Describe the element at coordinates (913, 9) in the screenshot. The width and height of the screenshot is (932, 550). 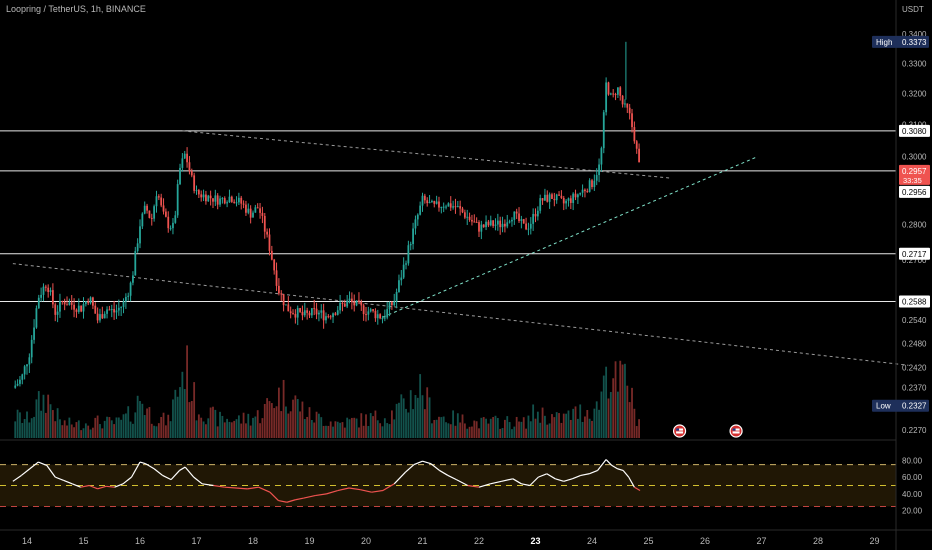
I see `currency-label: USDT` at that location.